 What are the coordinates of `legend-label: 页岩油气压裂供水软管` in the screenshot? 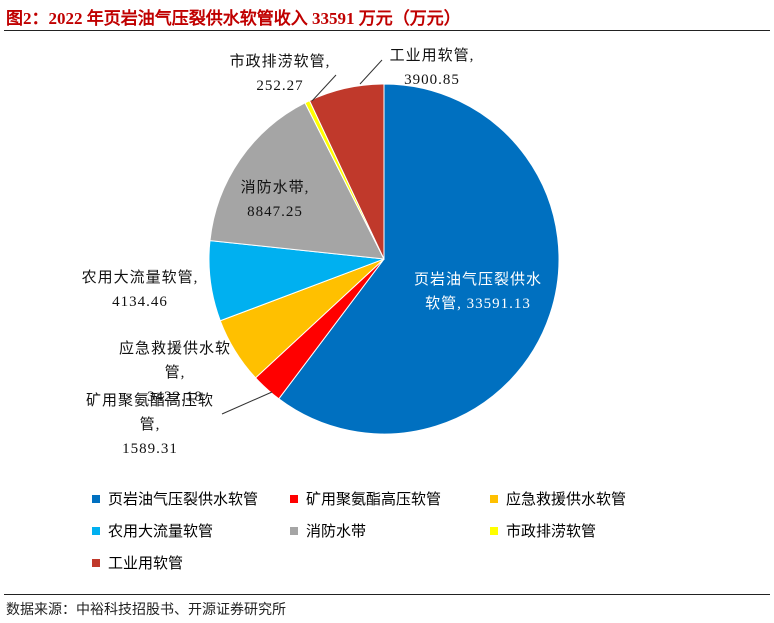 It's located at (183, 500).